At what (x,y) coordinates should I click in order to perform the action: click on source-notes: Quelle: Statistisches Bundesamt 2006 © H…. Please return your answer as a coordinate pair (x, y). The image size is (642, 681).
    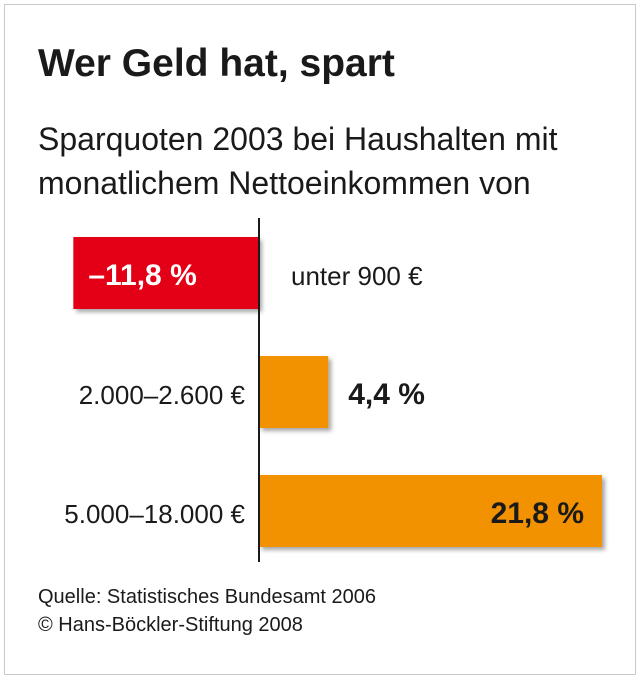
    Looking at the image, I should click on (207, 611).